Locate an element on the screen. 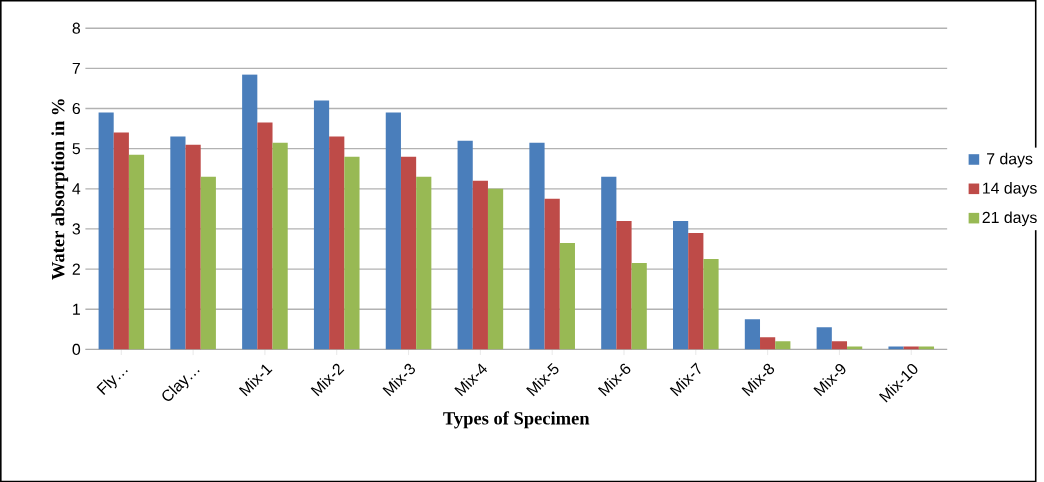  y-axis-title: Water absorption in % is located at coordinates (60, 189).